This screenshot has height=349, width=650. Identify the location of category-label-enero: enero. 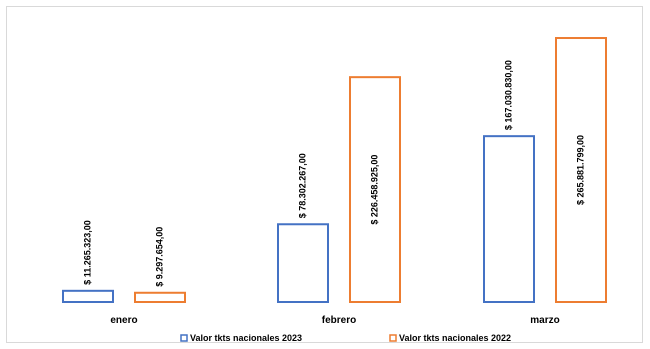
(123, 320).